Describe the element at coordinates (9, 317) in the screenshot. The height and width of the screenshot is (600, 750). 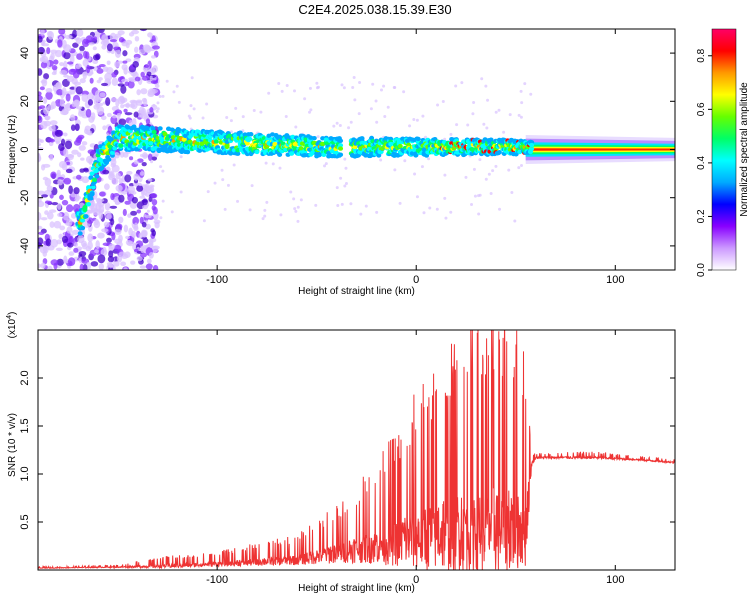
I see `multiplier-exponent: 4` at that location.